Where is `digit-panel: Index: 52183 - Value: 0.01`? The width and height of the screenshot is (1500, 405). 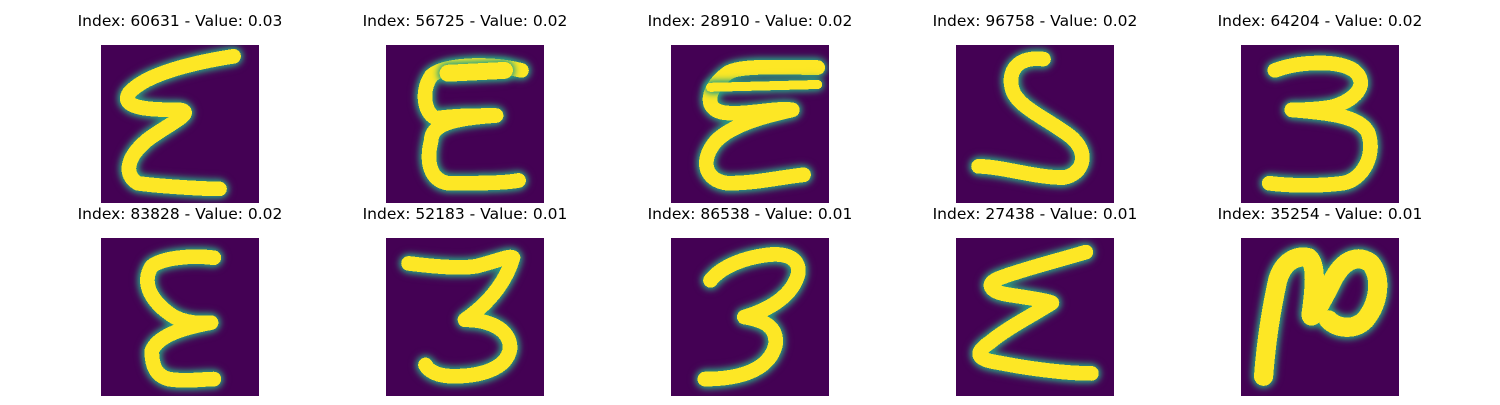 digit-panel: Index: 52183 - Value: 0.01 is located at coordinates (465, 305).